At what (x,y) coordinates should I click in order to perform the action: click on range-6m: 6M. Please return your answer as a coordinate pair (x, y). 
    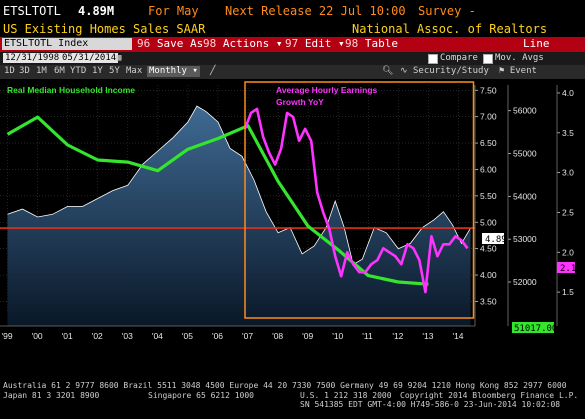
    Looking at the image, I should click on (59, 71).